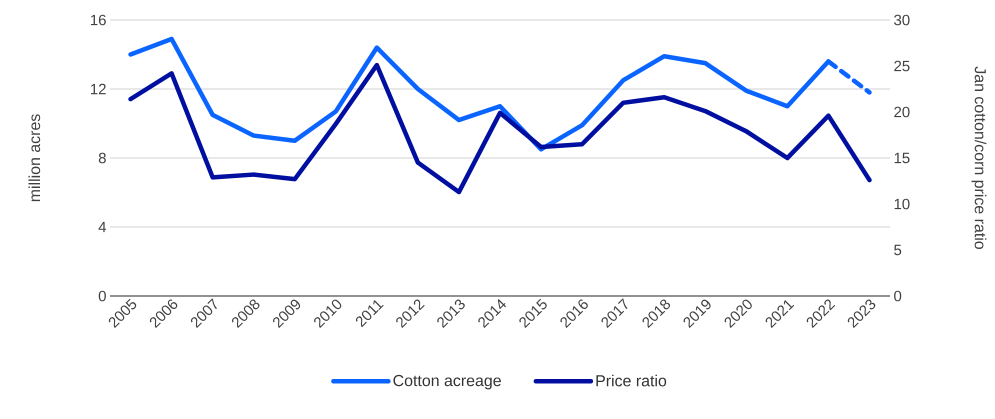 Image resolution: width=995 pixels, height=419 pixels. What do you see at coordinates (902, 112) in the screenshot?
I see `y2-tick-label: 20` at bounding box center [902, 112].